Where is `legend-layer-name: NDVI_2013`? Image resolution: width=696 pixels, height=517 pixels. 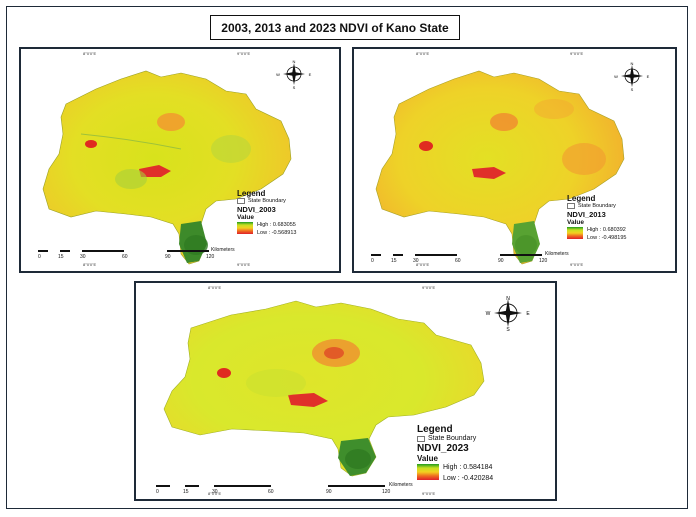 legend-layer-name: NDVI_2013 is located at coordinates (586, 214).